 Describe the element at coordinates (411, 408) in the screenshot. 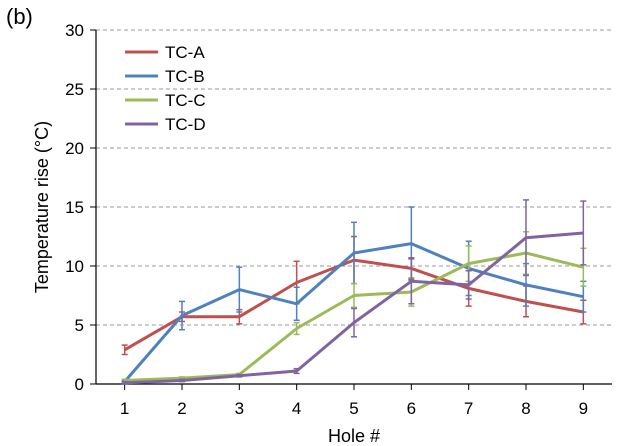

I see `x-tick-label: 6` at that location.